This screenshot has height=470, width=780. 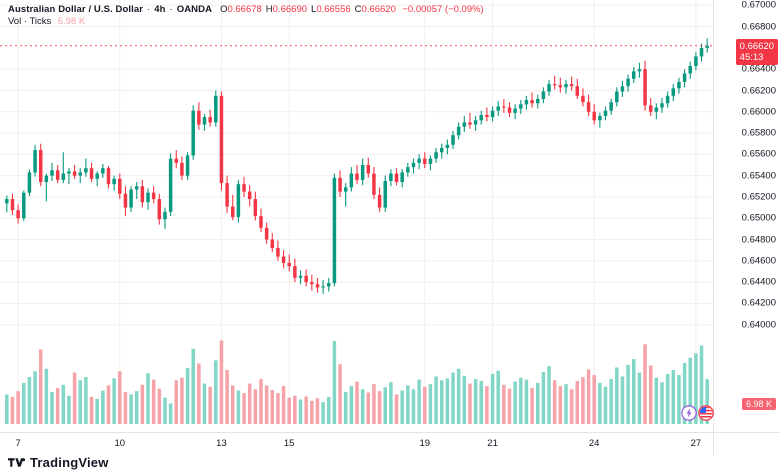 What do you see at coordinates (594, 443) in the screenshot?
I see `time-tick: 24` at bounding box center [594, 443].